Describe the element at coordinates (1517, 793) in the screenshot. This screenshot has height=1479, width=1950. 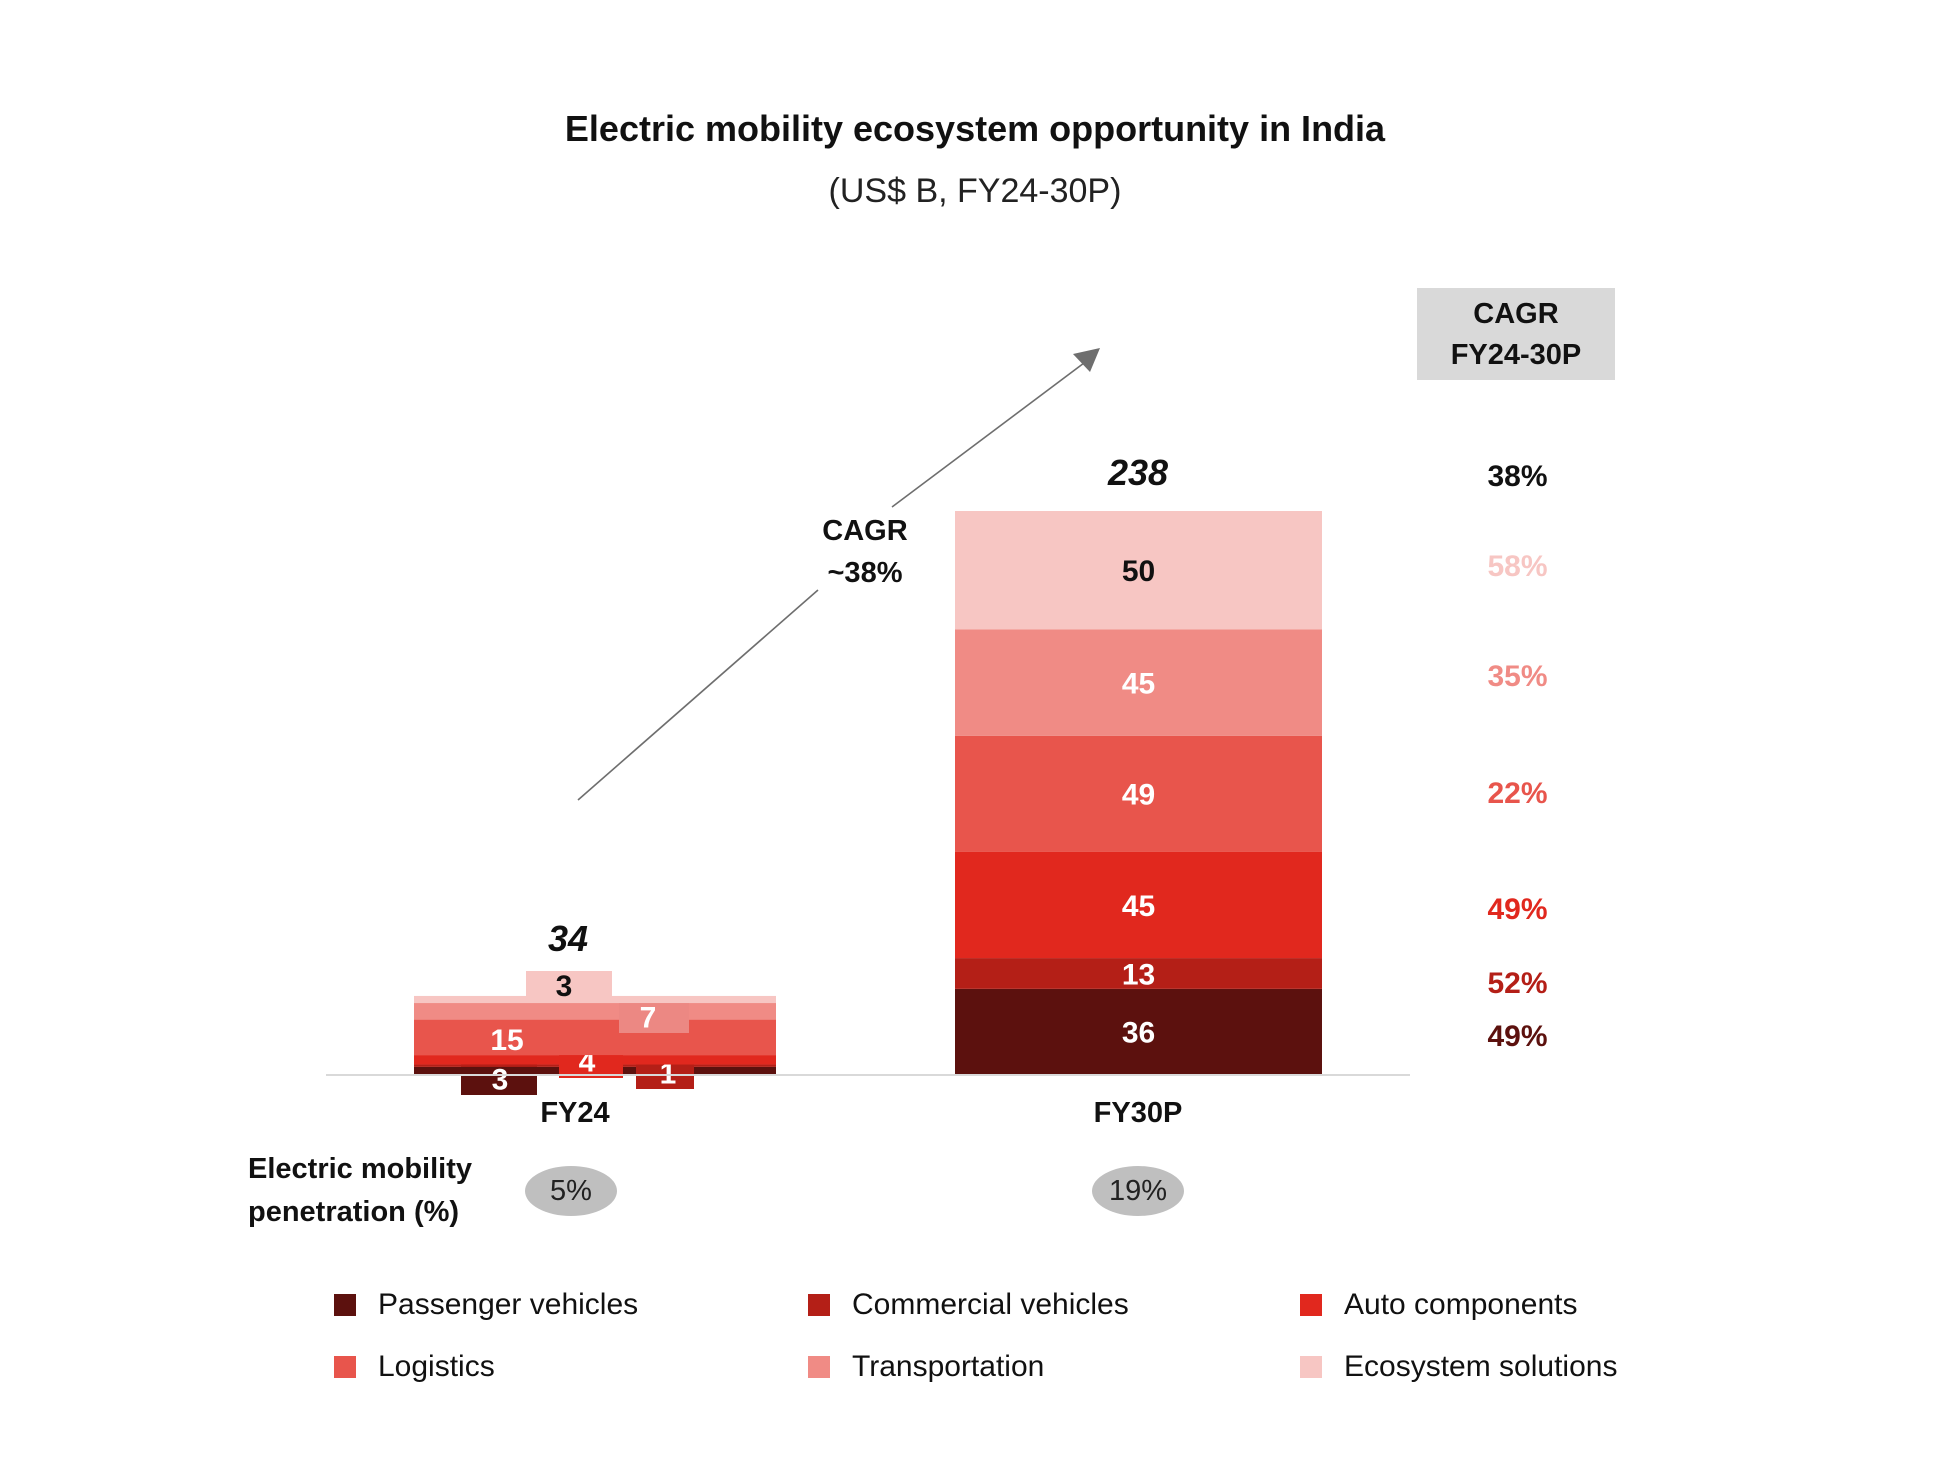
I see `cagr-logistics: 22%` at that location.